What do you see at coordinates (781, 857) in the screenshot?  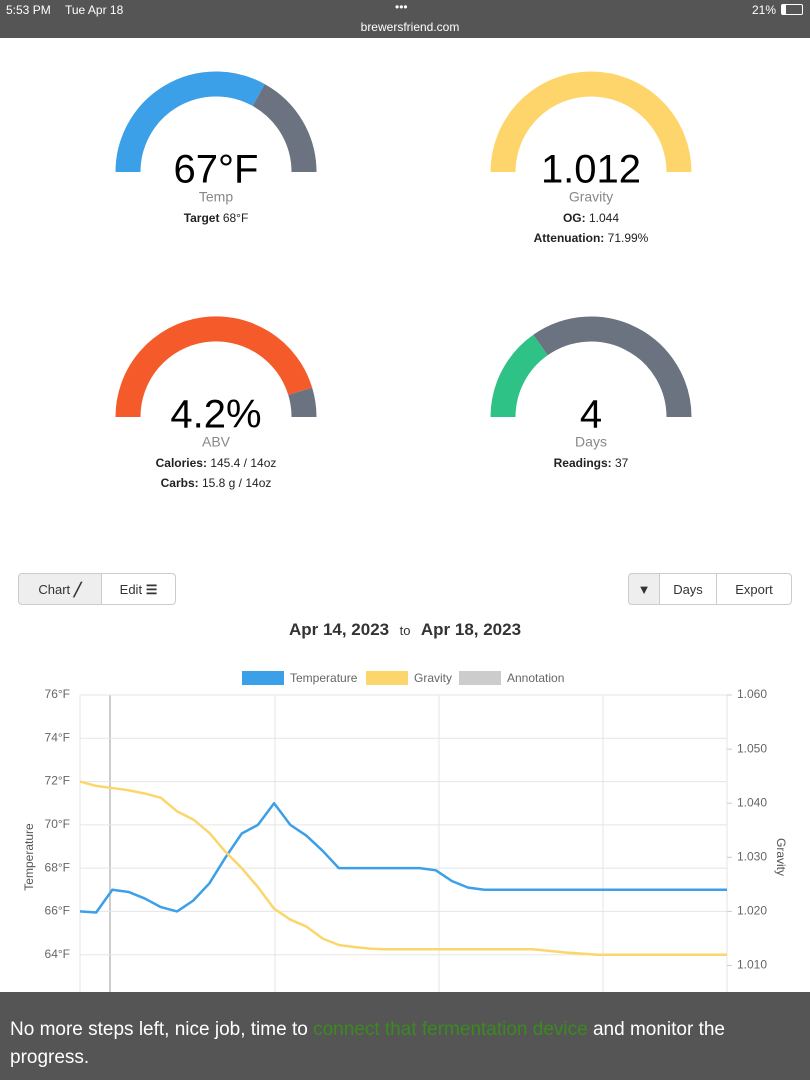 I see `y2-axis-label: Gravity` at bounding box center [781, 857].